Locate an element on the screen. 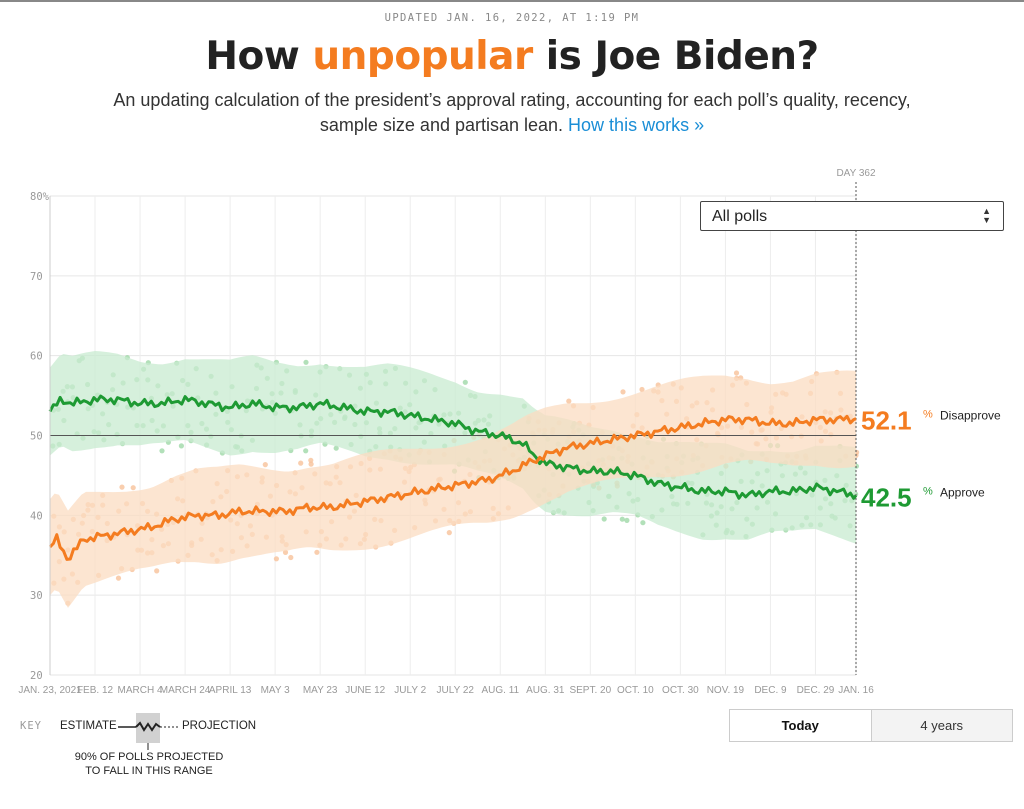 This screenshot has height=809, width=1024. approve-series-name: Approve is located at coordinates (962, 492).